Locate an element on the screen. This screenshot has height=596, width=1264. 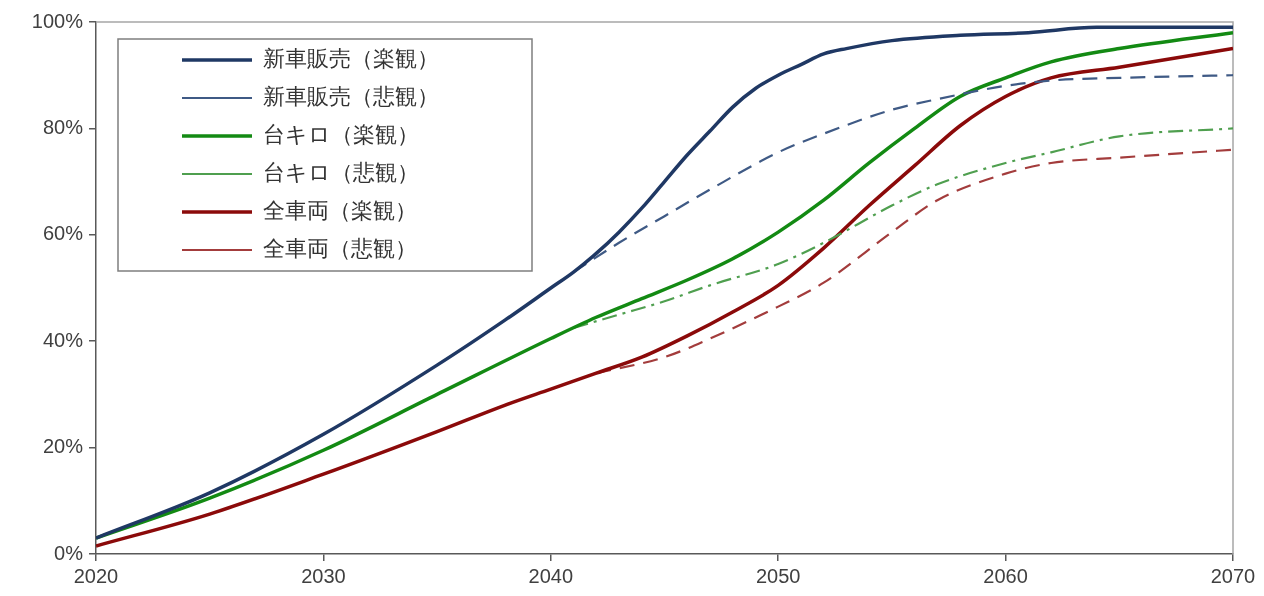
x-tick-label: 2030 is located at coordinates (323, 575).